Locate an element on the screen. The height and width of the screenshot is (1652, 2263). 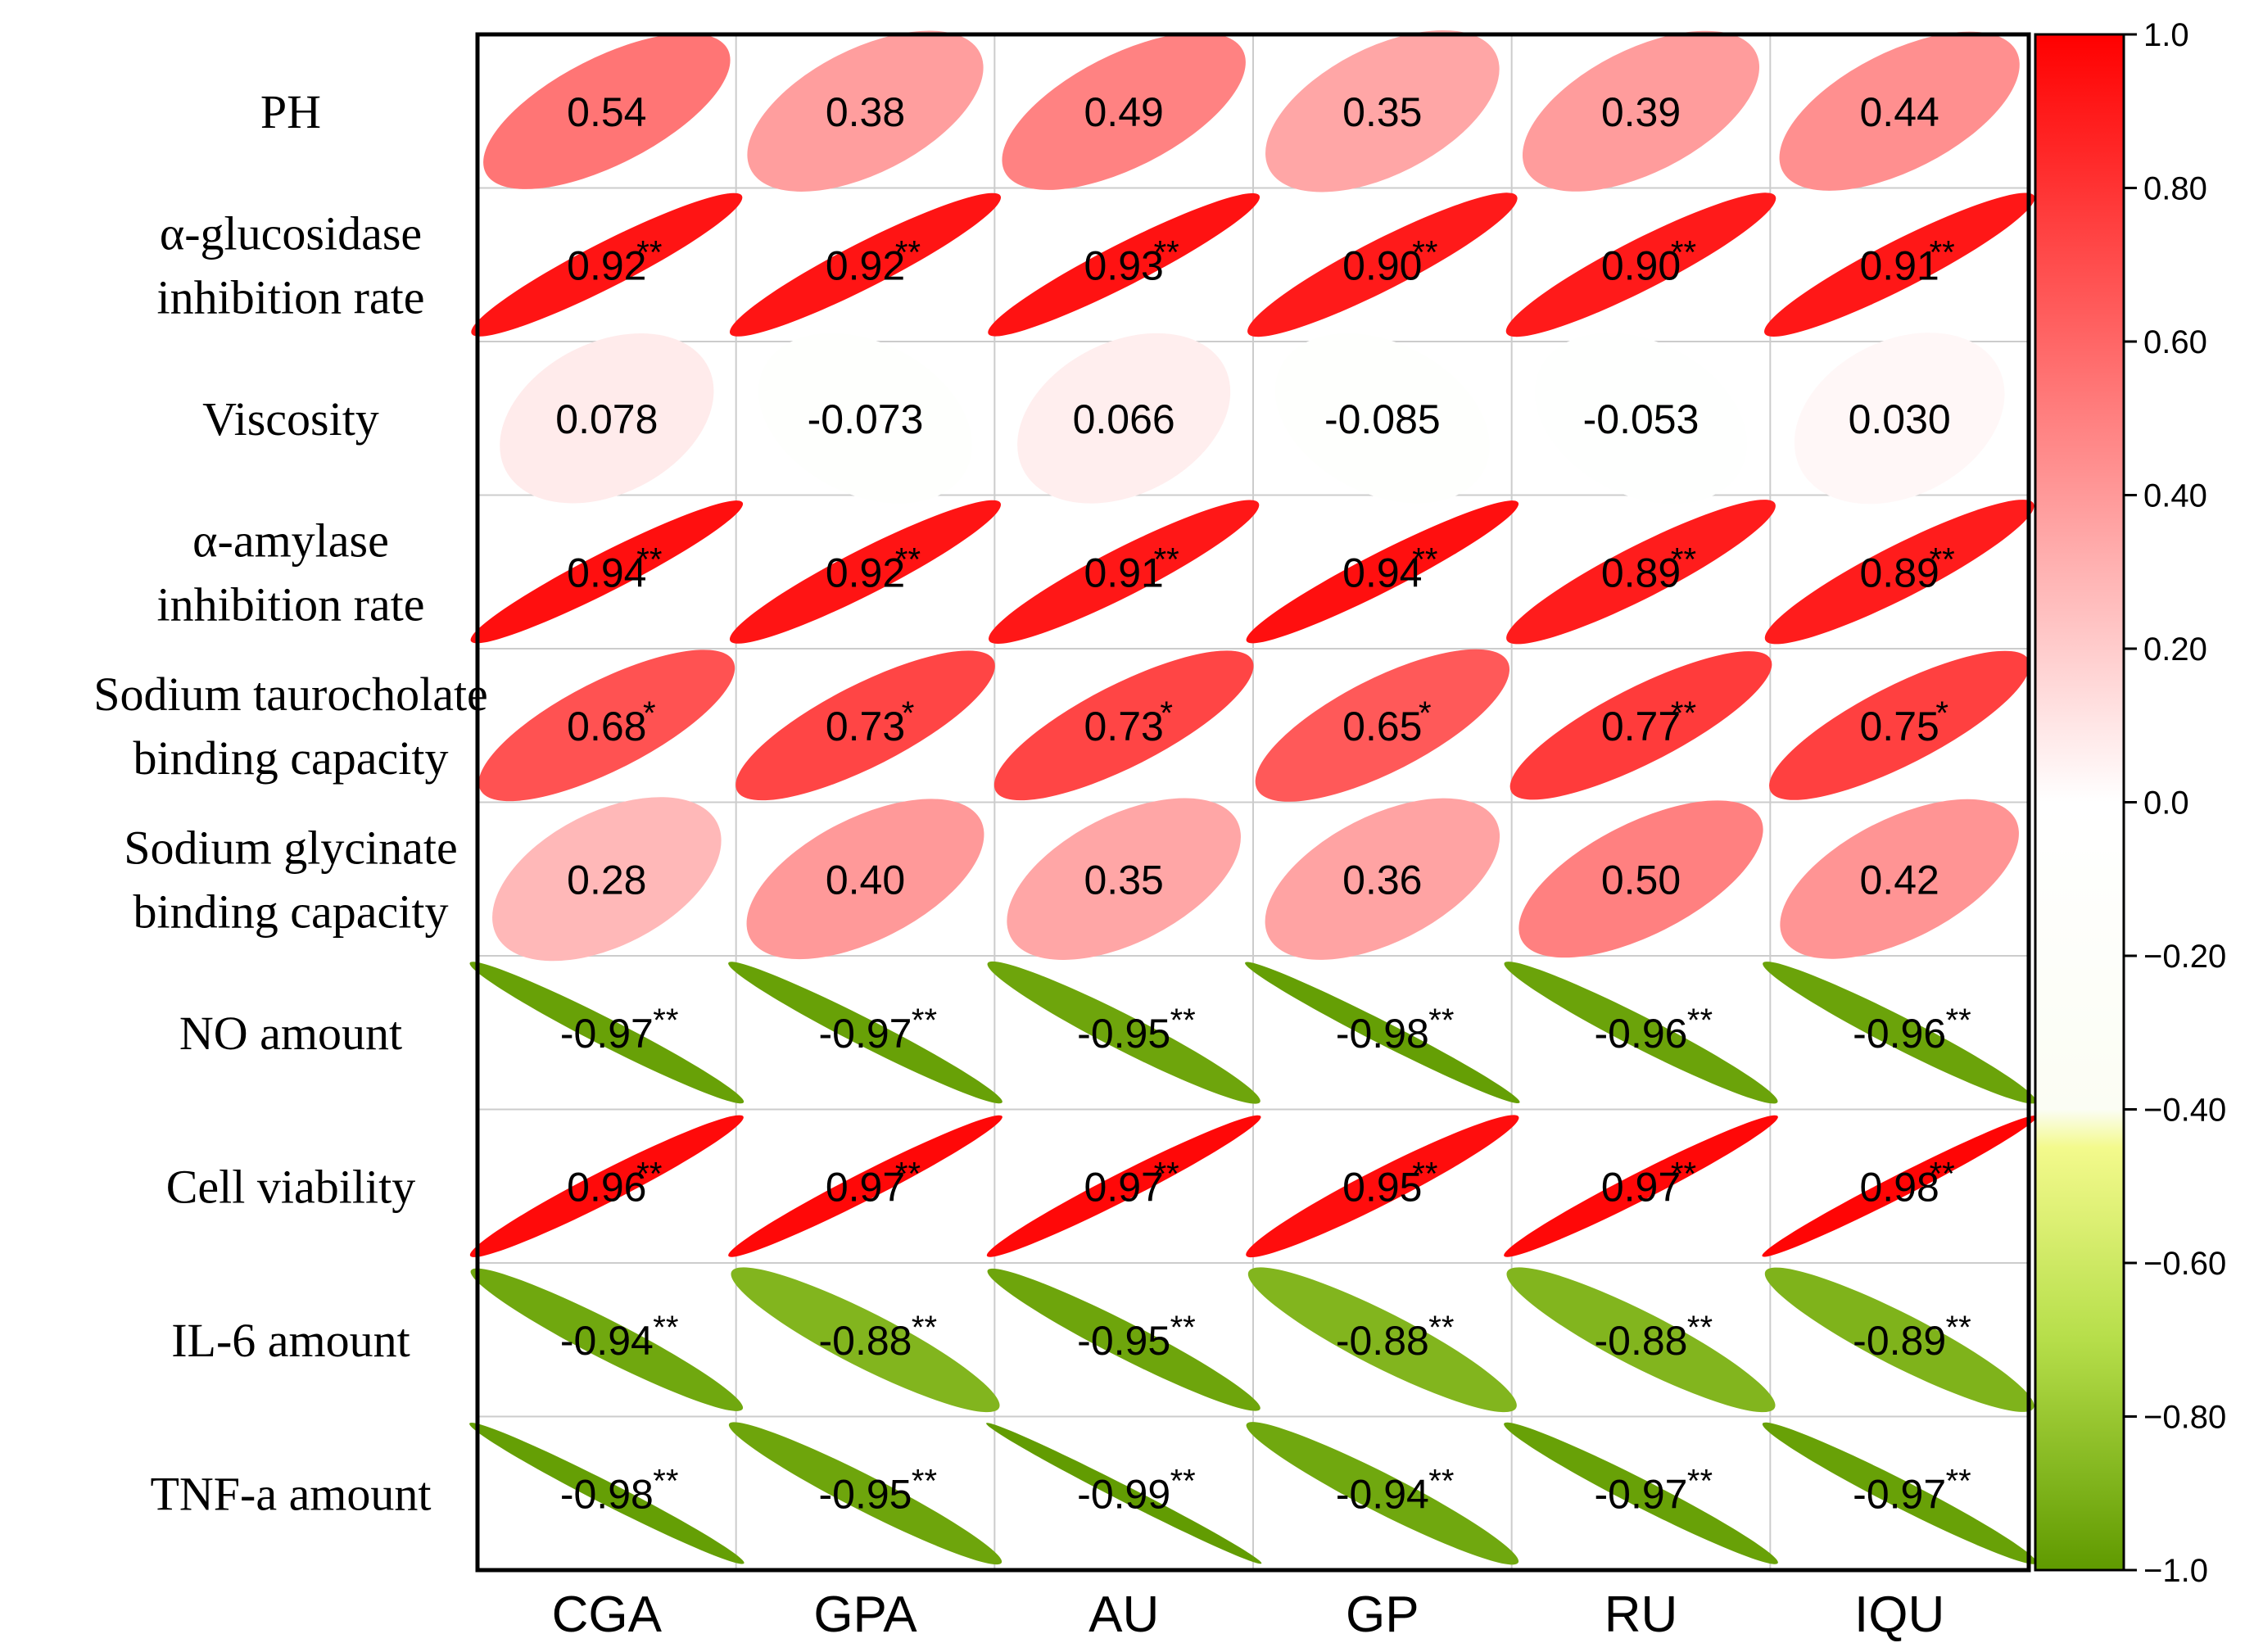
correlation-value: 0.36 is located at coordinates (1382, 880).